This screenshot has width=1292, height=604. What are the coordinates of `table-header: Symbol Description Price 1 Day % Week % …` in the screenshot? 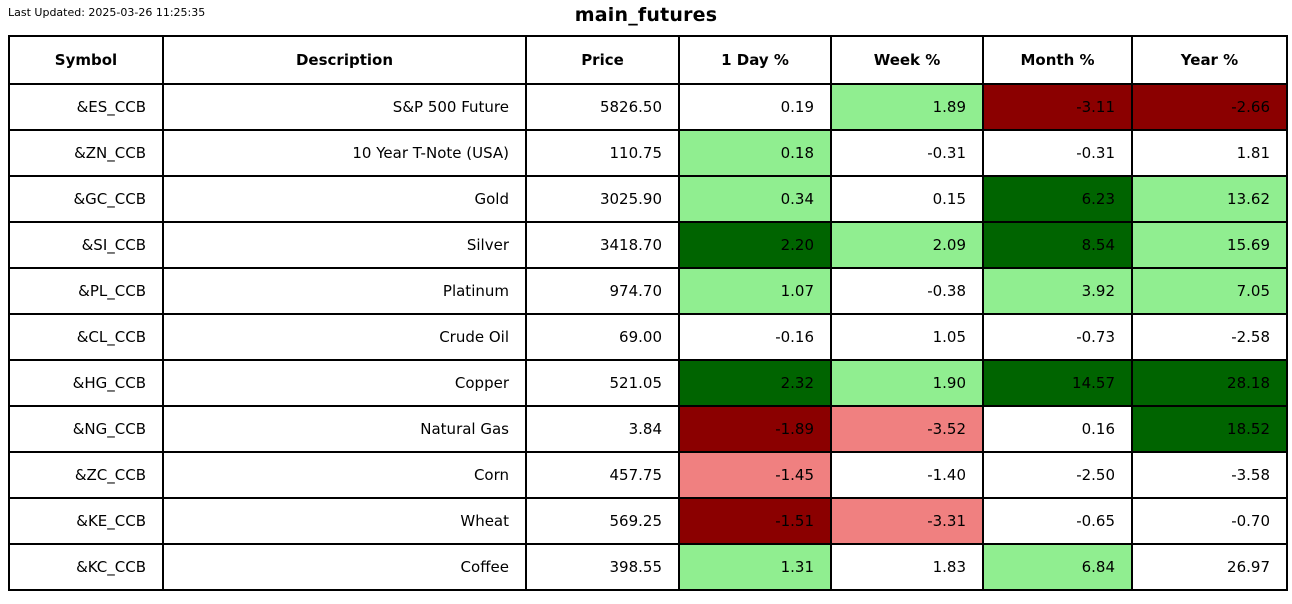 It's located at (648, 60).